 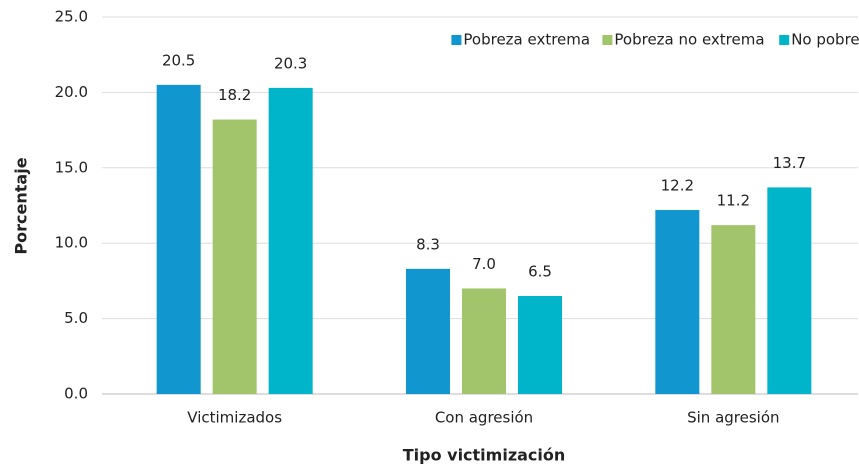 I want to click on legend-label: Pobreza extrema, so click(x=526, y=40).